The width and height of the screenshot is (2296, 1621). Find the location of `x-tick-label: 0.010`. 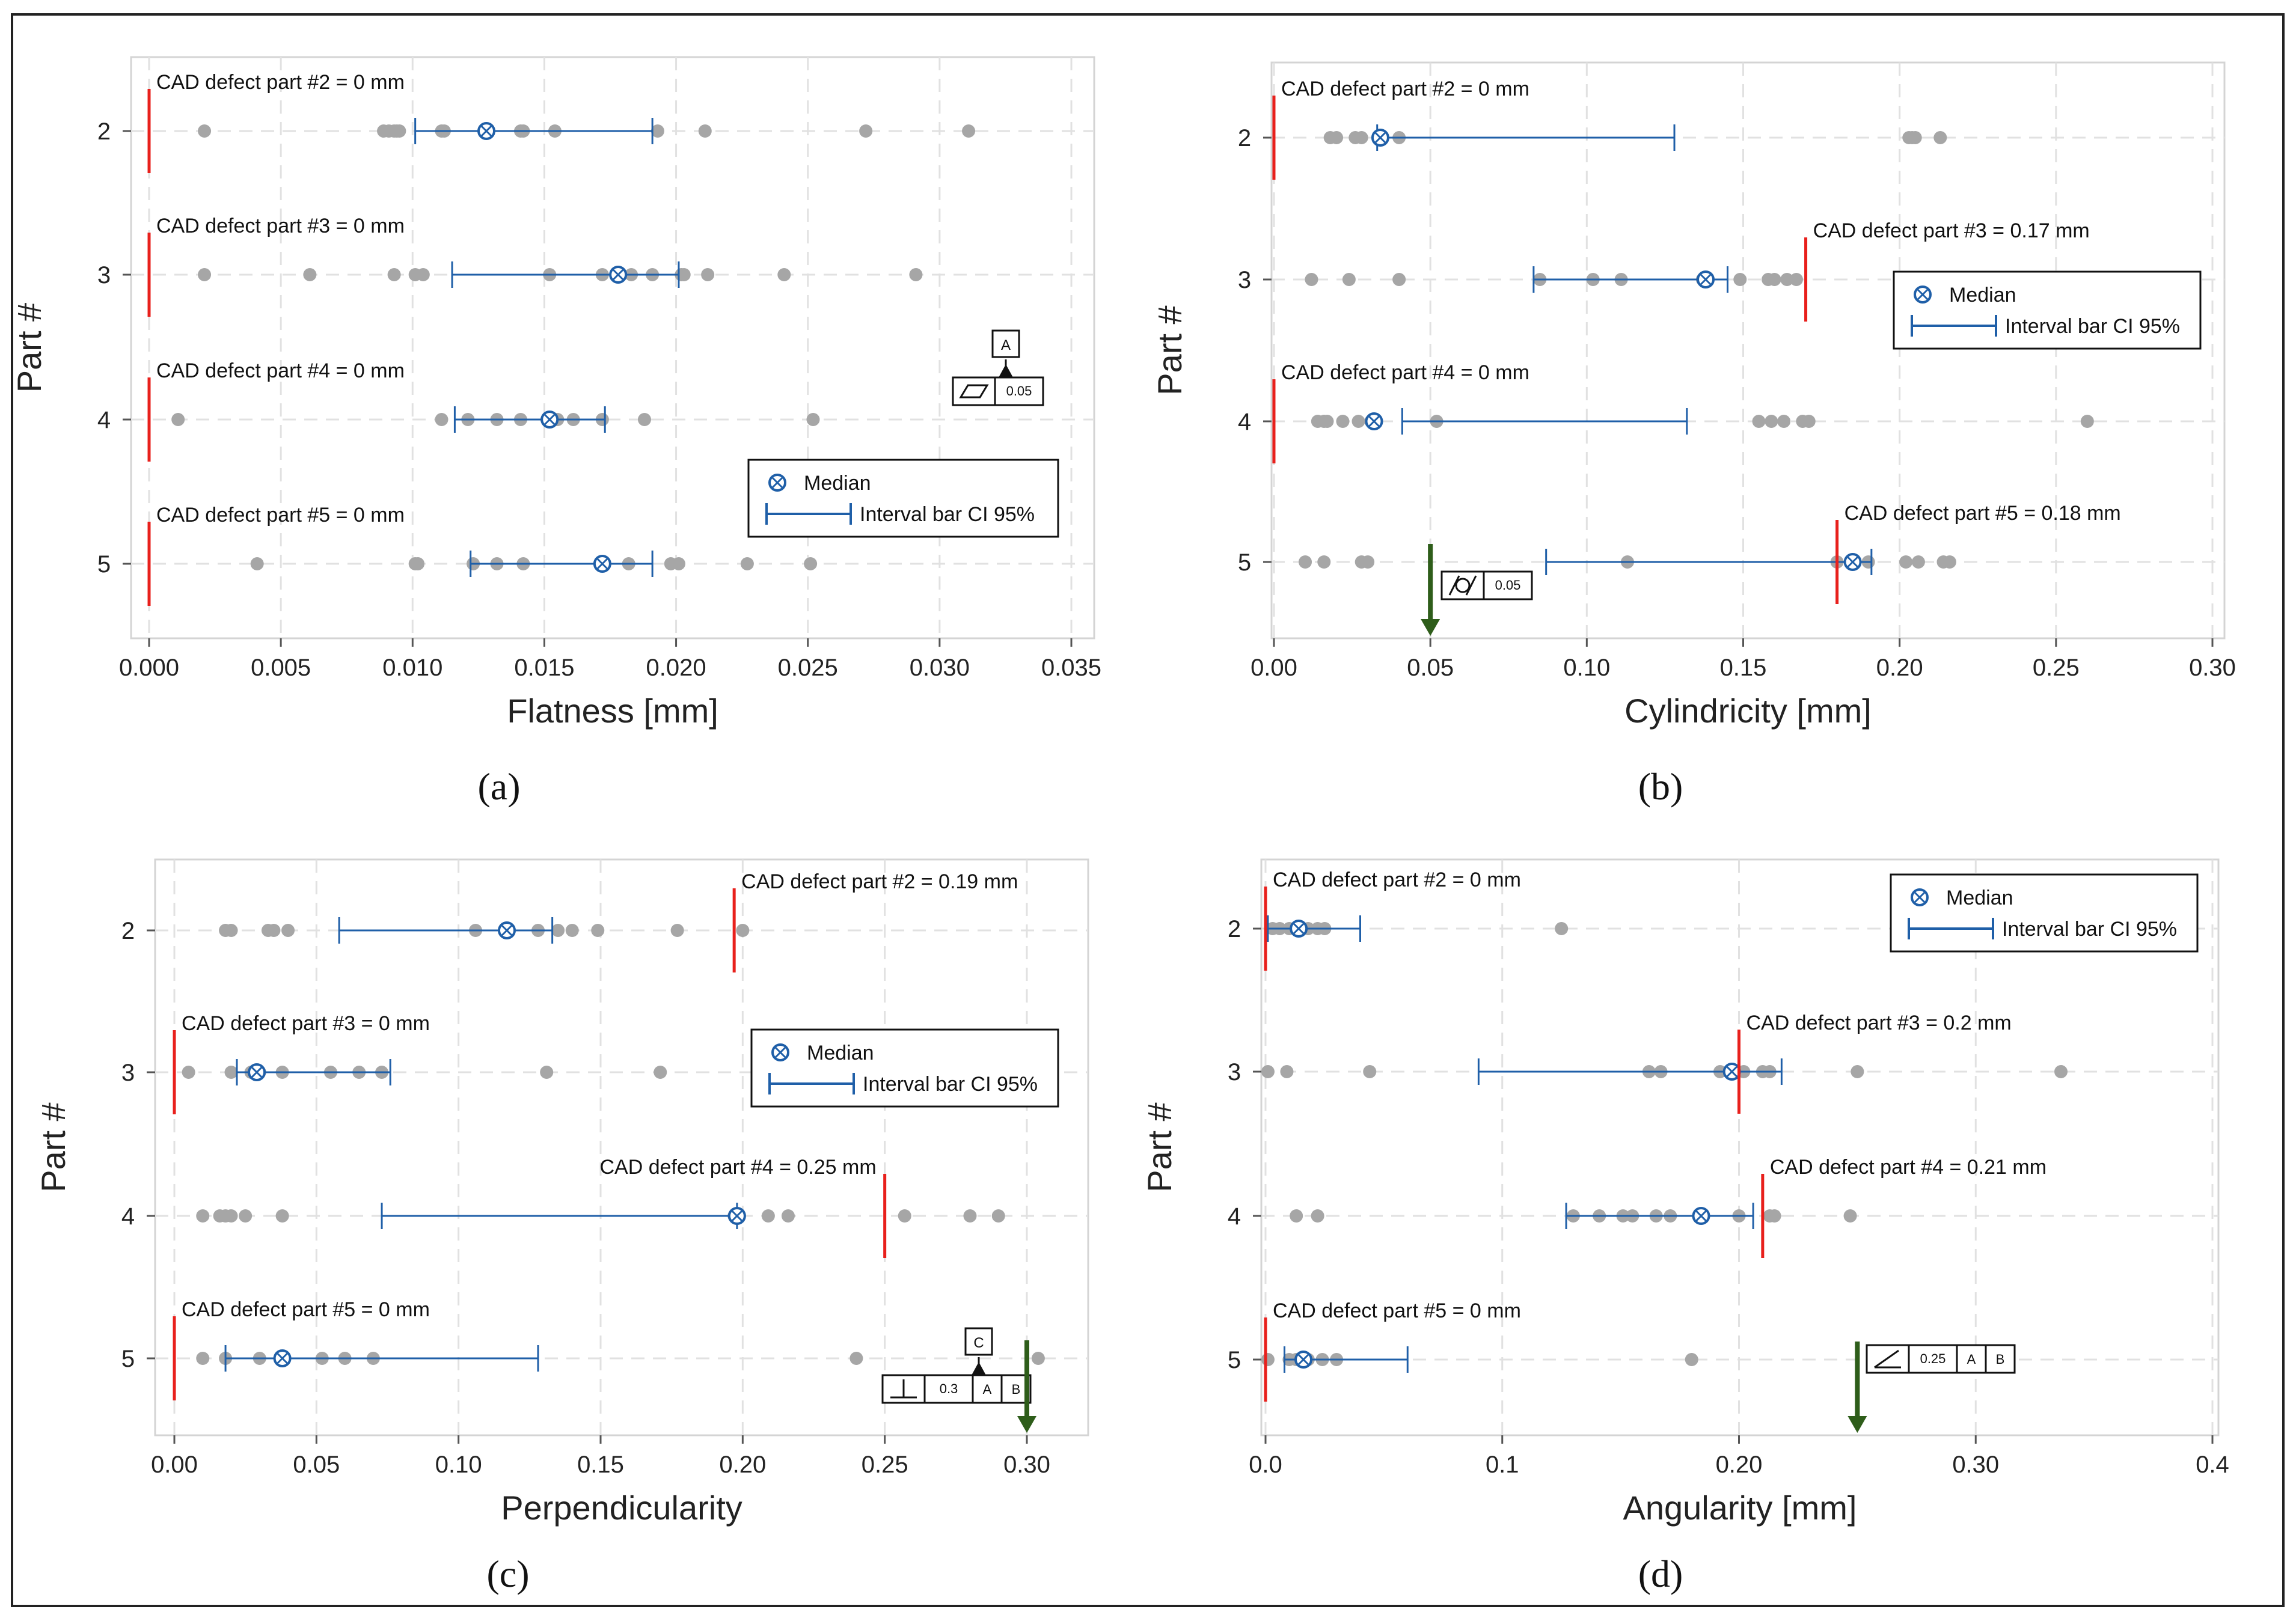

x-tick-label: 0.010 is located at coordinates (412, 668).